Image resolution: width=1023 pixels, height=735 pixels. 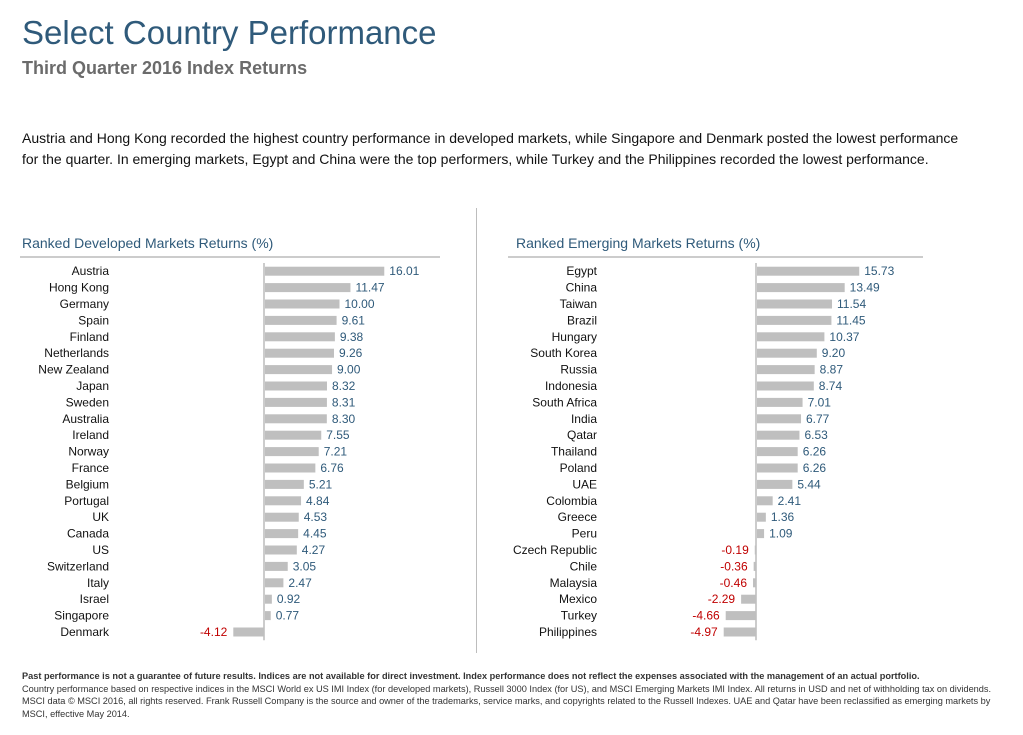 I want to click on developed-category-label: Netherlands, so click(x=76, y=353).